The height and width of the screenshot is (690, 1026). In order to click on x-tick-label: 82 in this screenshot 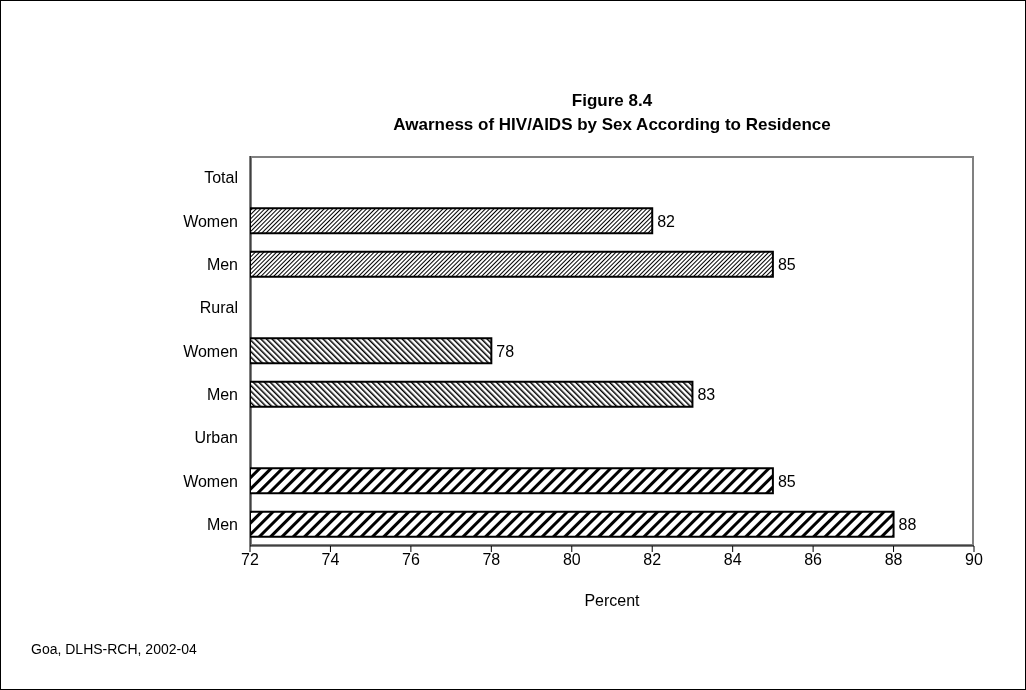, I will do `click(652, 560)`.